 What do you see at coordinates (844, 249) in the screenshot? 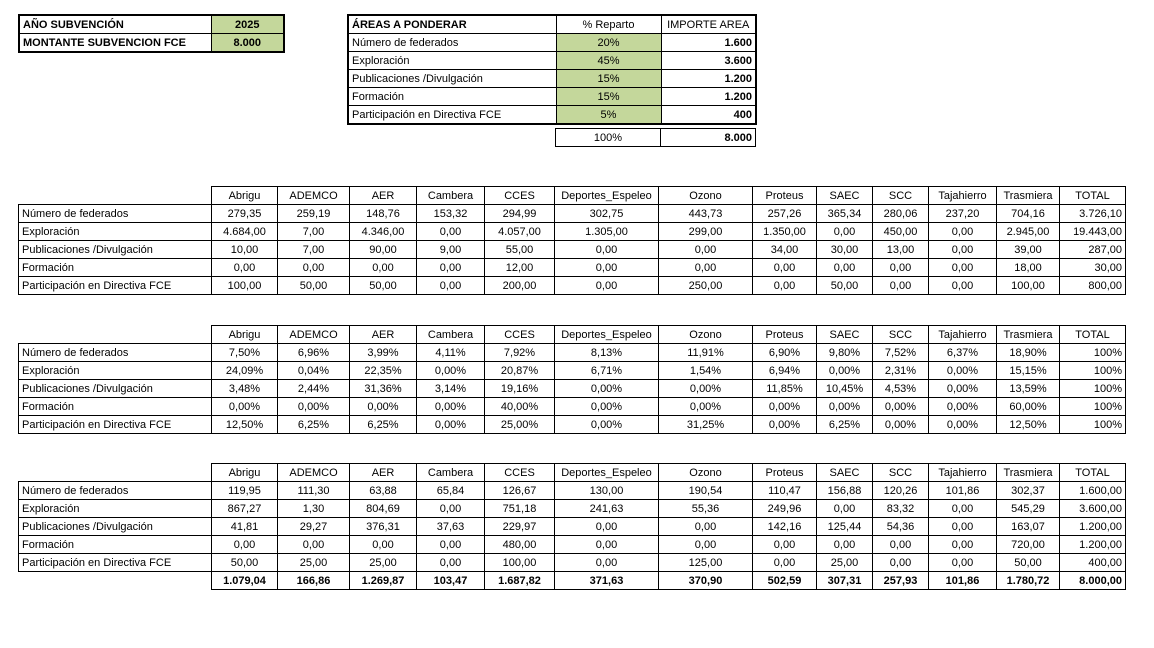
I see `value-cell: 30,00` at bounding box center [844, 249].